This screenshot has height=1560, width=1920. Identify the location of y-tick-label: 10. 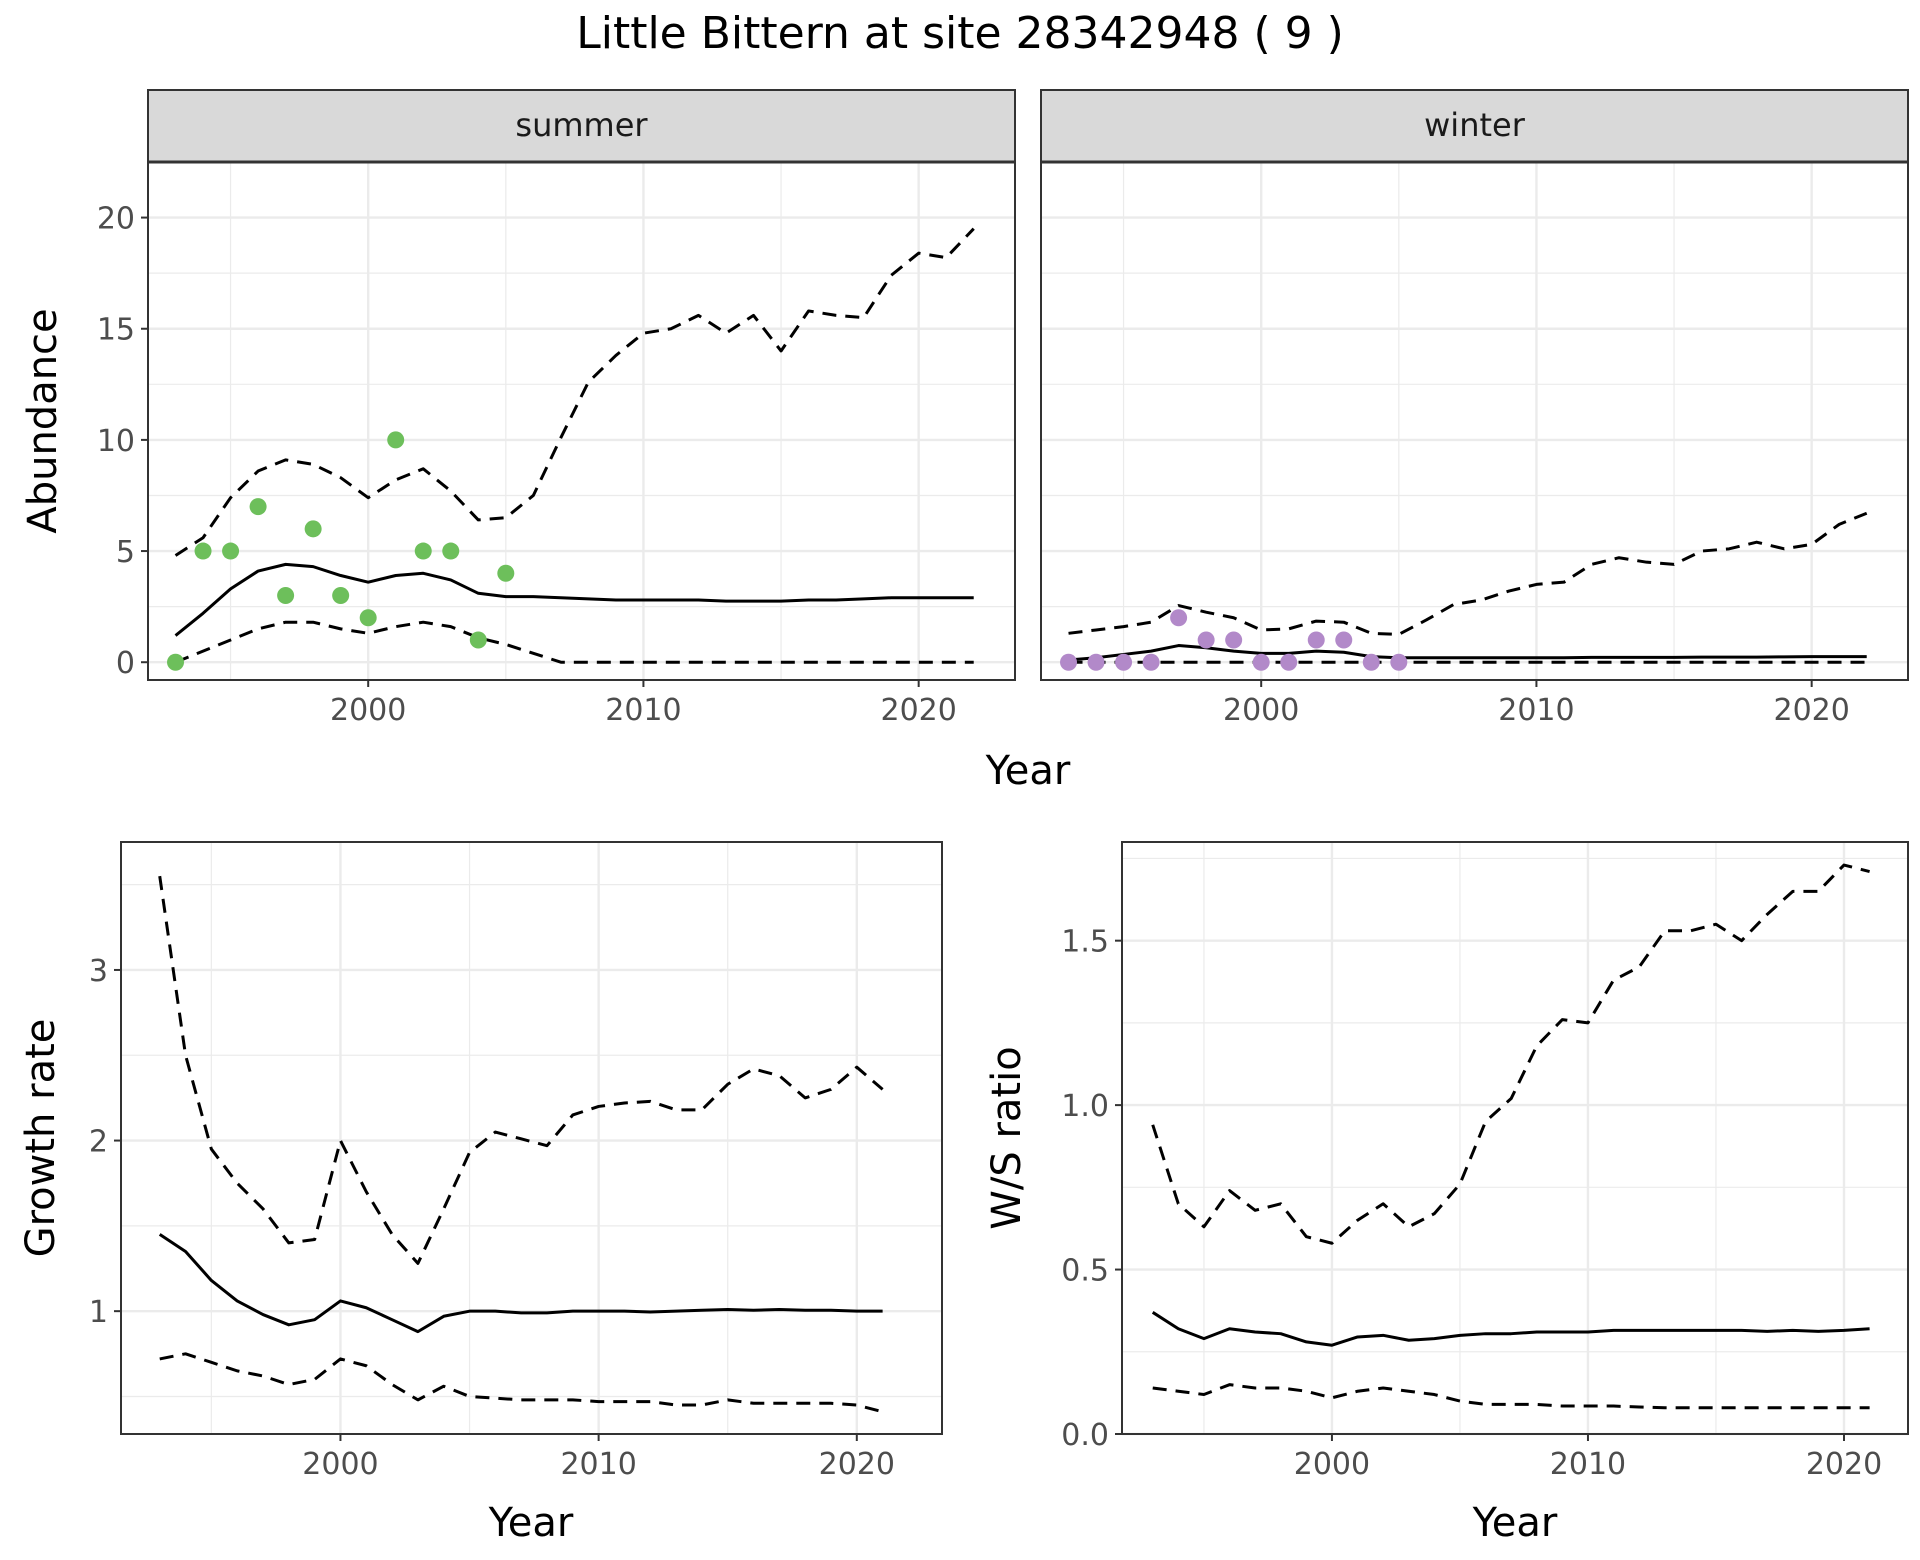
(116, 441).